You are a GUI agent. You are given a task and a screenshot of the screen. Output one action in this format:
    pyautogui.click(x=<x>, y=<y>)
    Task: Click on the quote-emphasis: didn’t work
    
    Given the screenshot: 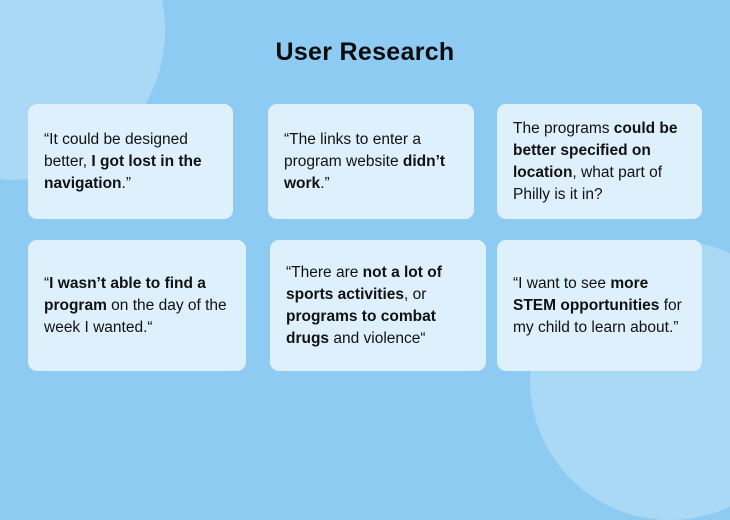 What is the action you would take?
    pyautogui.click(x=365, y=172)
    